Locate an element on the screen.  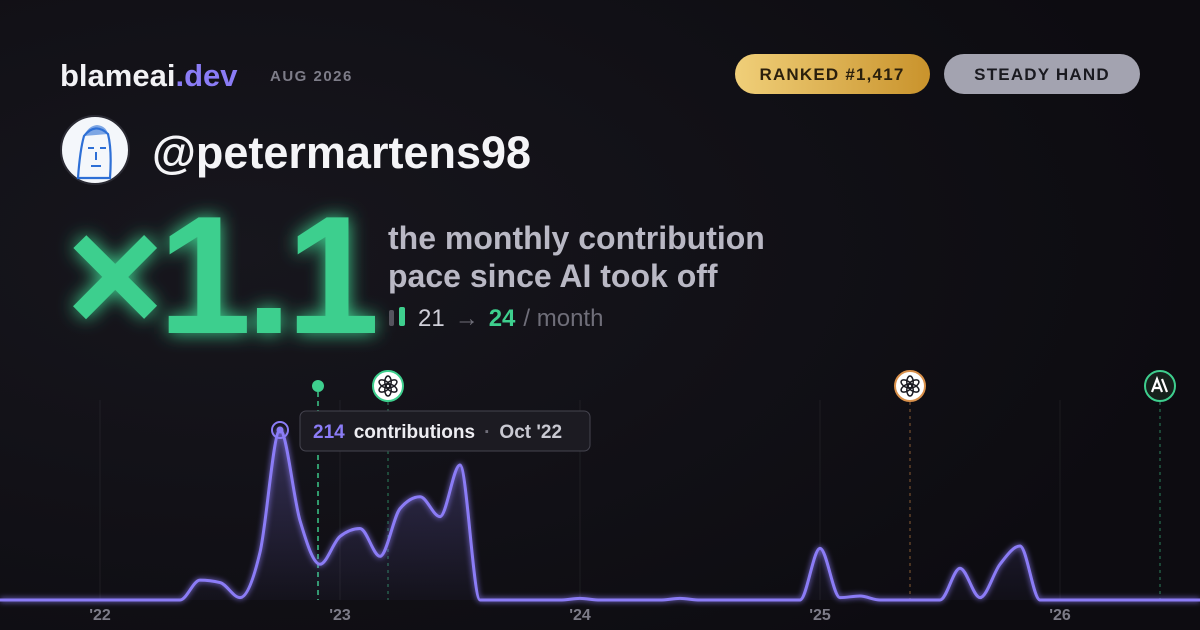
pace-arrow: → is located at coordinates (467, 318).